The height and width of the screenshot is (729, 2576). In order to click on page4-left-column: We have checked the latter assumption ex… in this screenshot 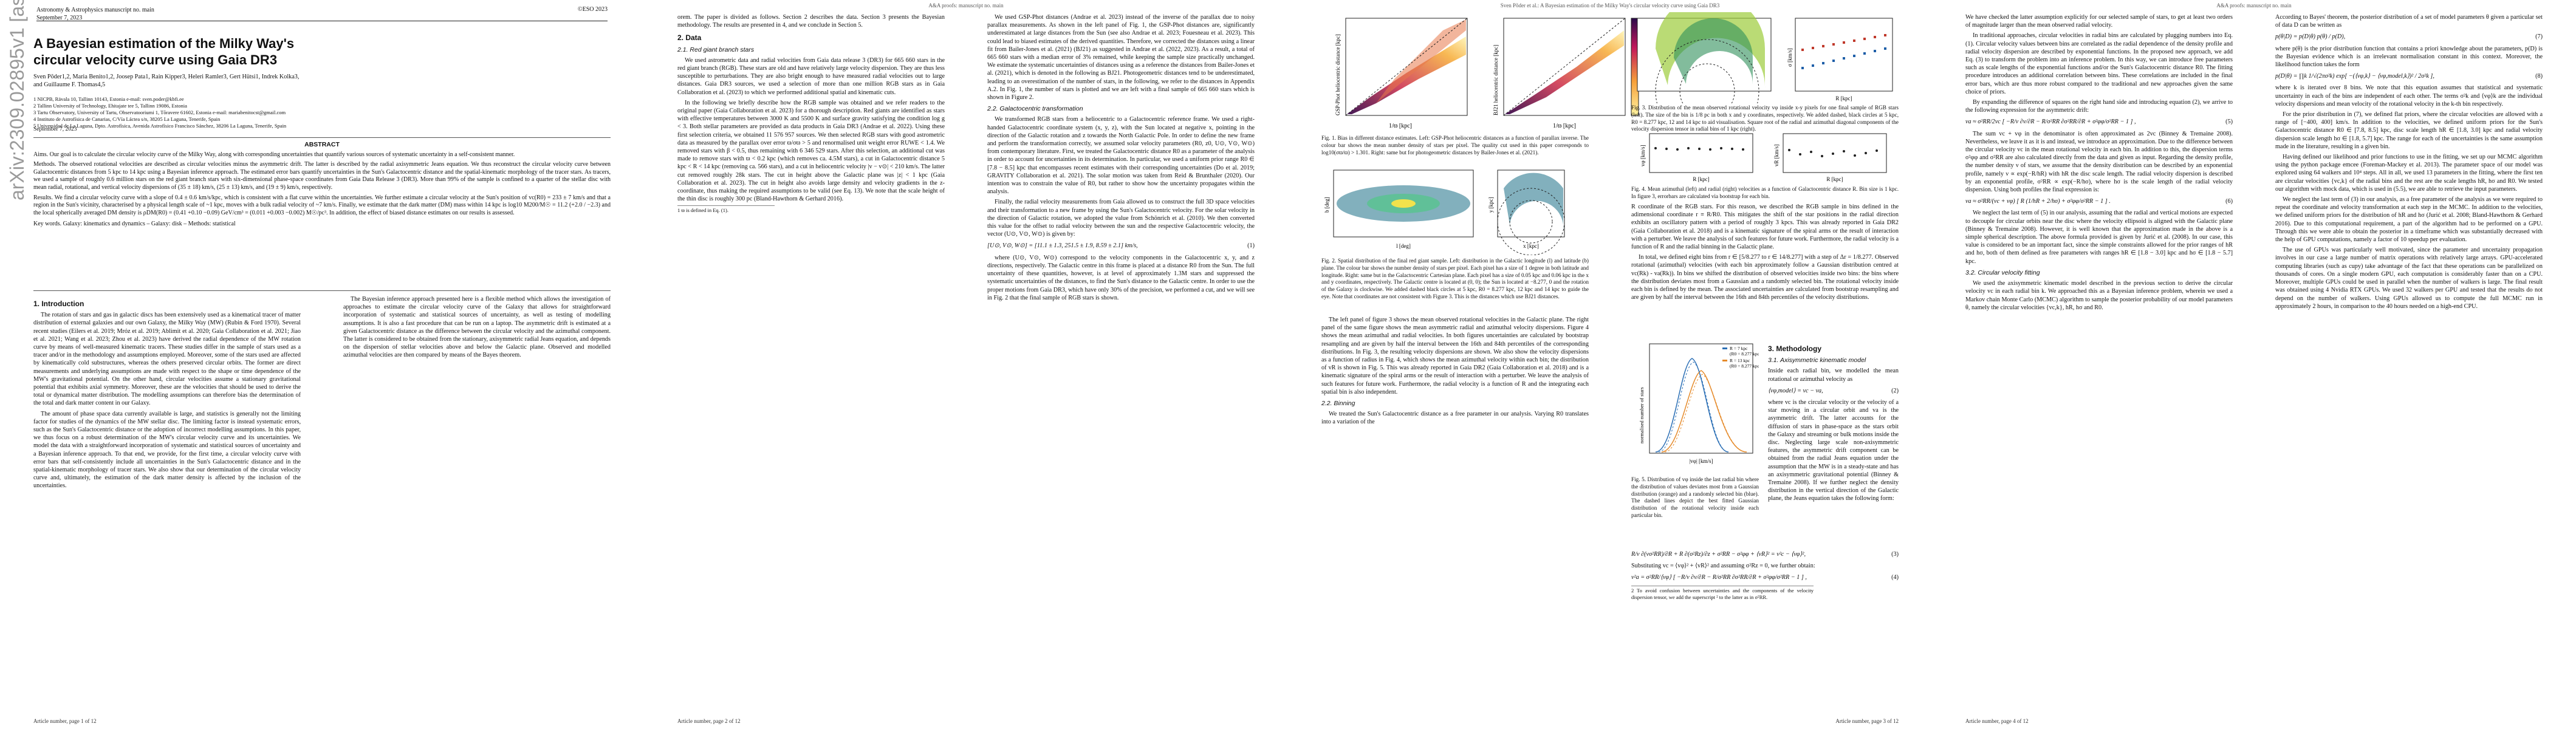, I will do `click(2099, 163)`.